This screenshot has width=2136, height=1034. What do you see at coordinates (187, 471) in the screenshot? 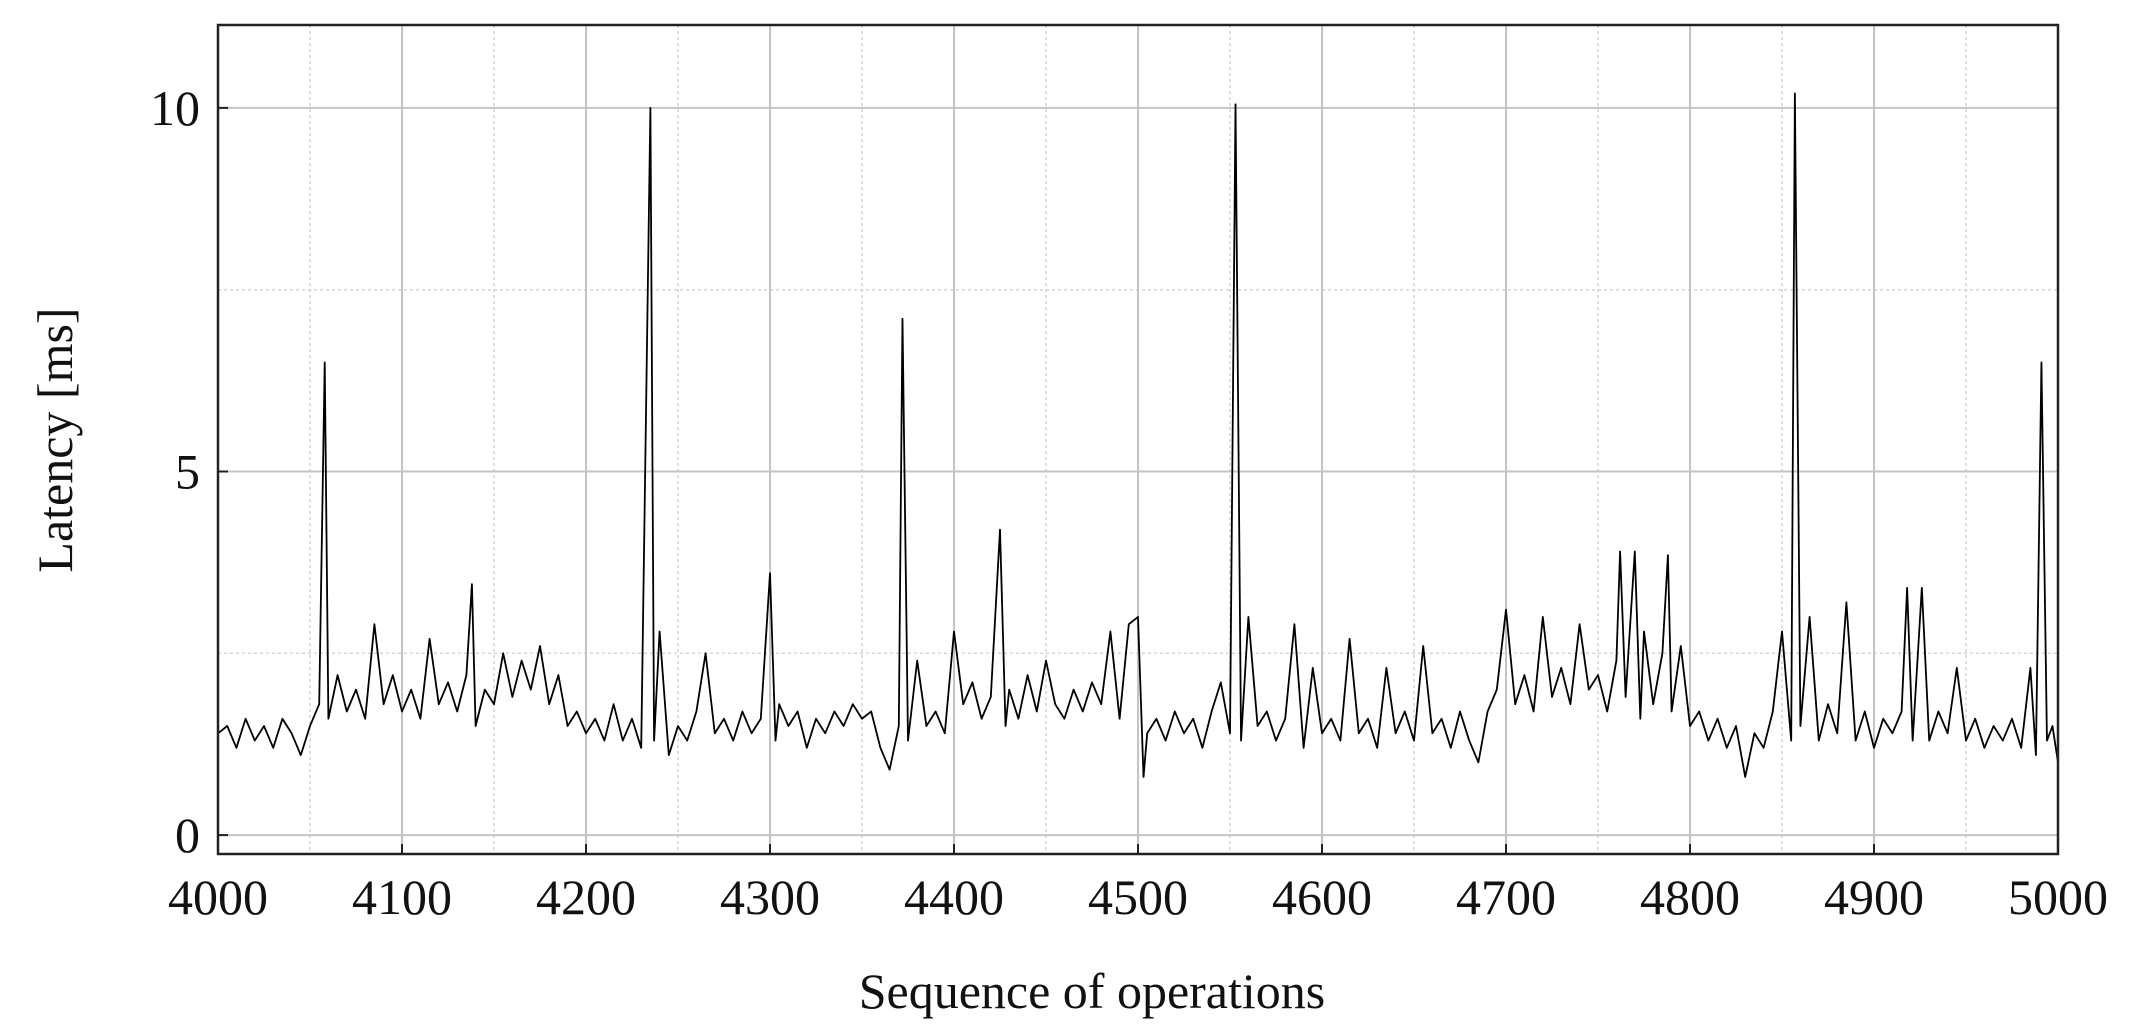
I see `y-tick-label: 5` at bounding box center [187, 471].